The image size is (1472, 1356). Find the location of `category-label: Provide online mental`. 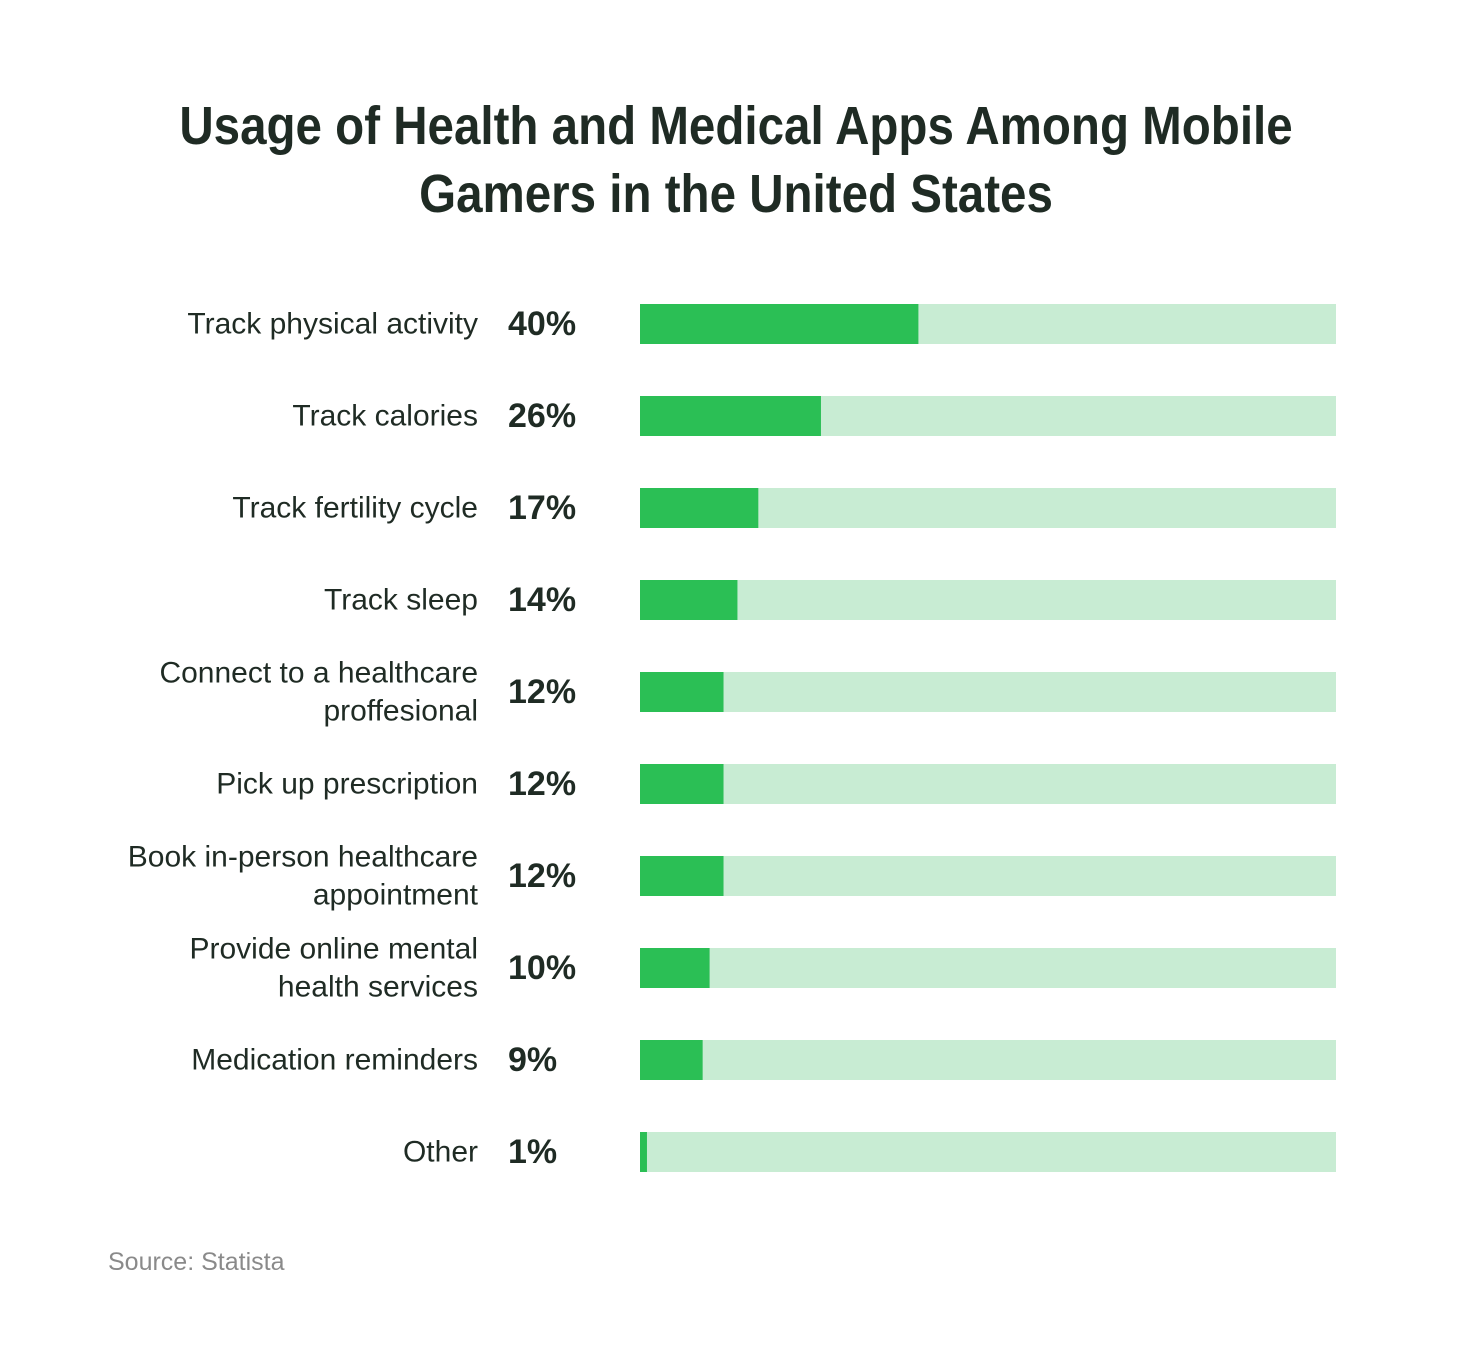

category-label: Provide online mental is located at coordinates (333, 949).